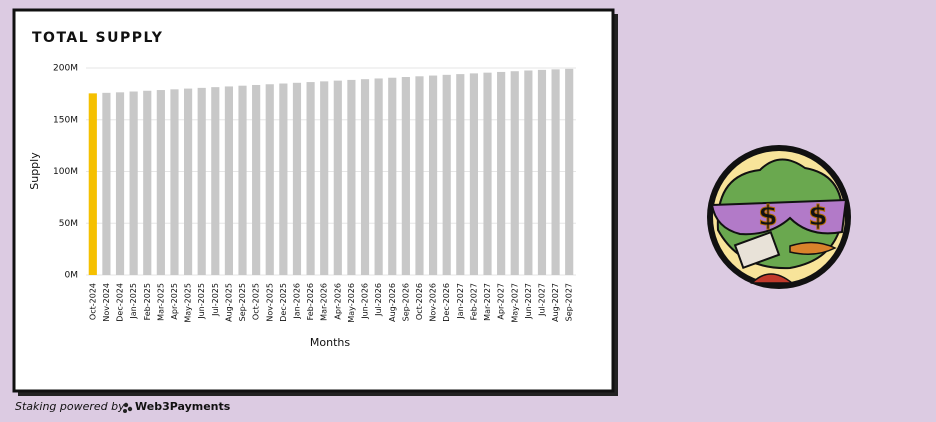  What do you see at coordinates (324, 302) in the screenshot?
I see `x-tick-label: Mar-2026` at bounding box center [324, 302].